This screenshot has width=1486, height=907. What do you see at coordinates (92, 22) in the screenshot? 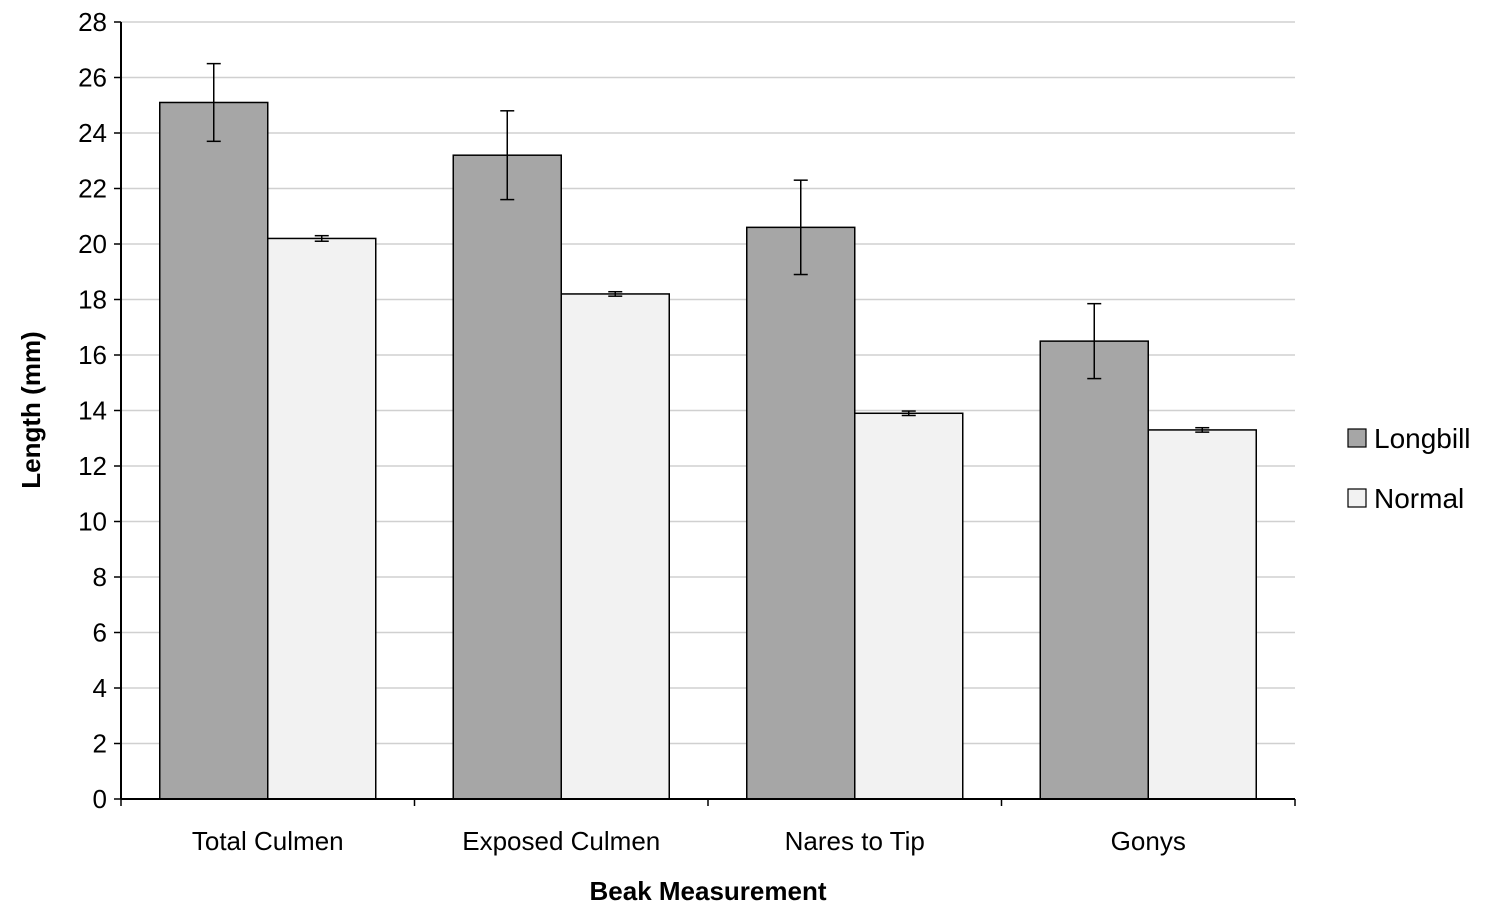
I see `y-tick-label: 28` at bounding box center [92, 22].